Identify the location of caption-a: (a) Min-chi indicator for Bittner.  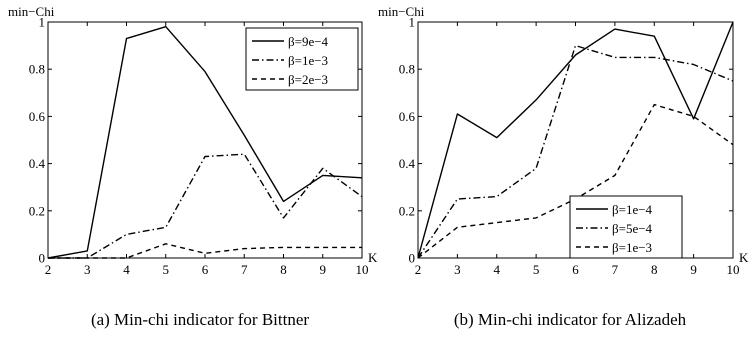
(200, 319).